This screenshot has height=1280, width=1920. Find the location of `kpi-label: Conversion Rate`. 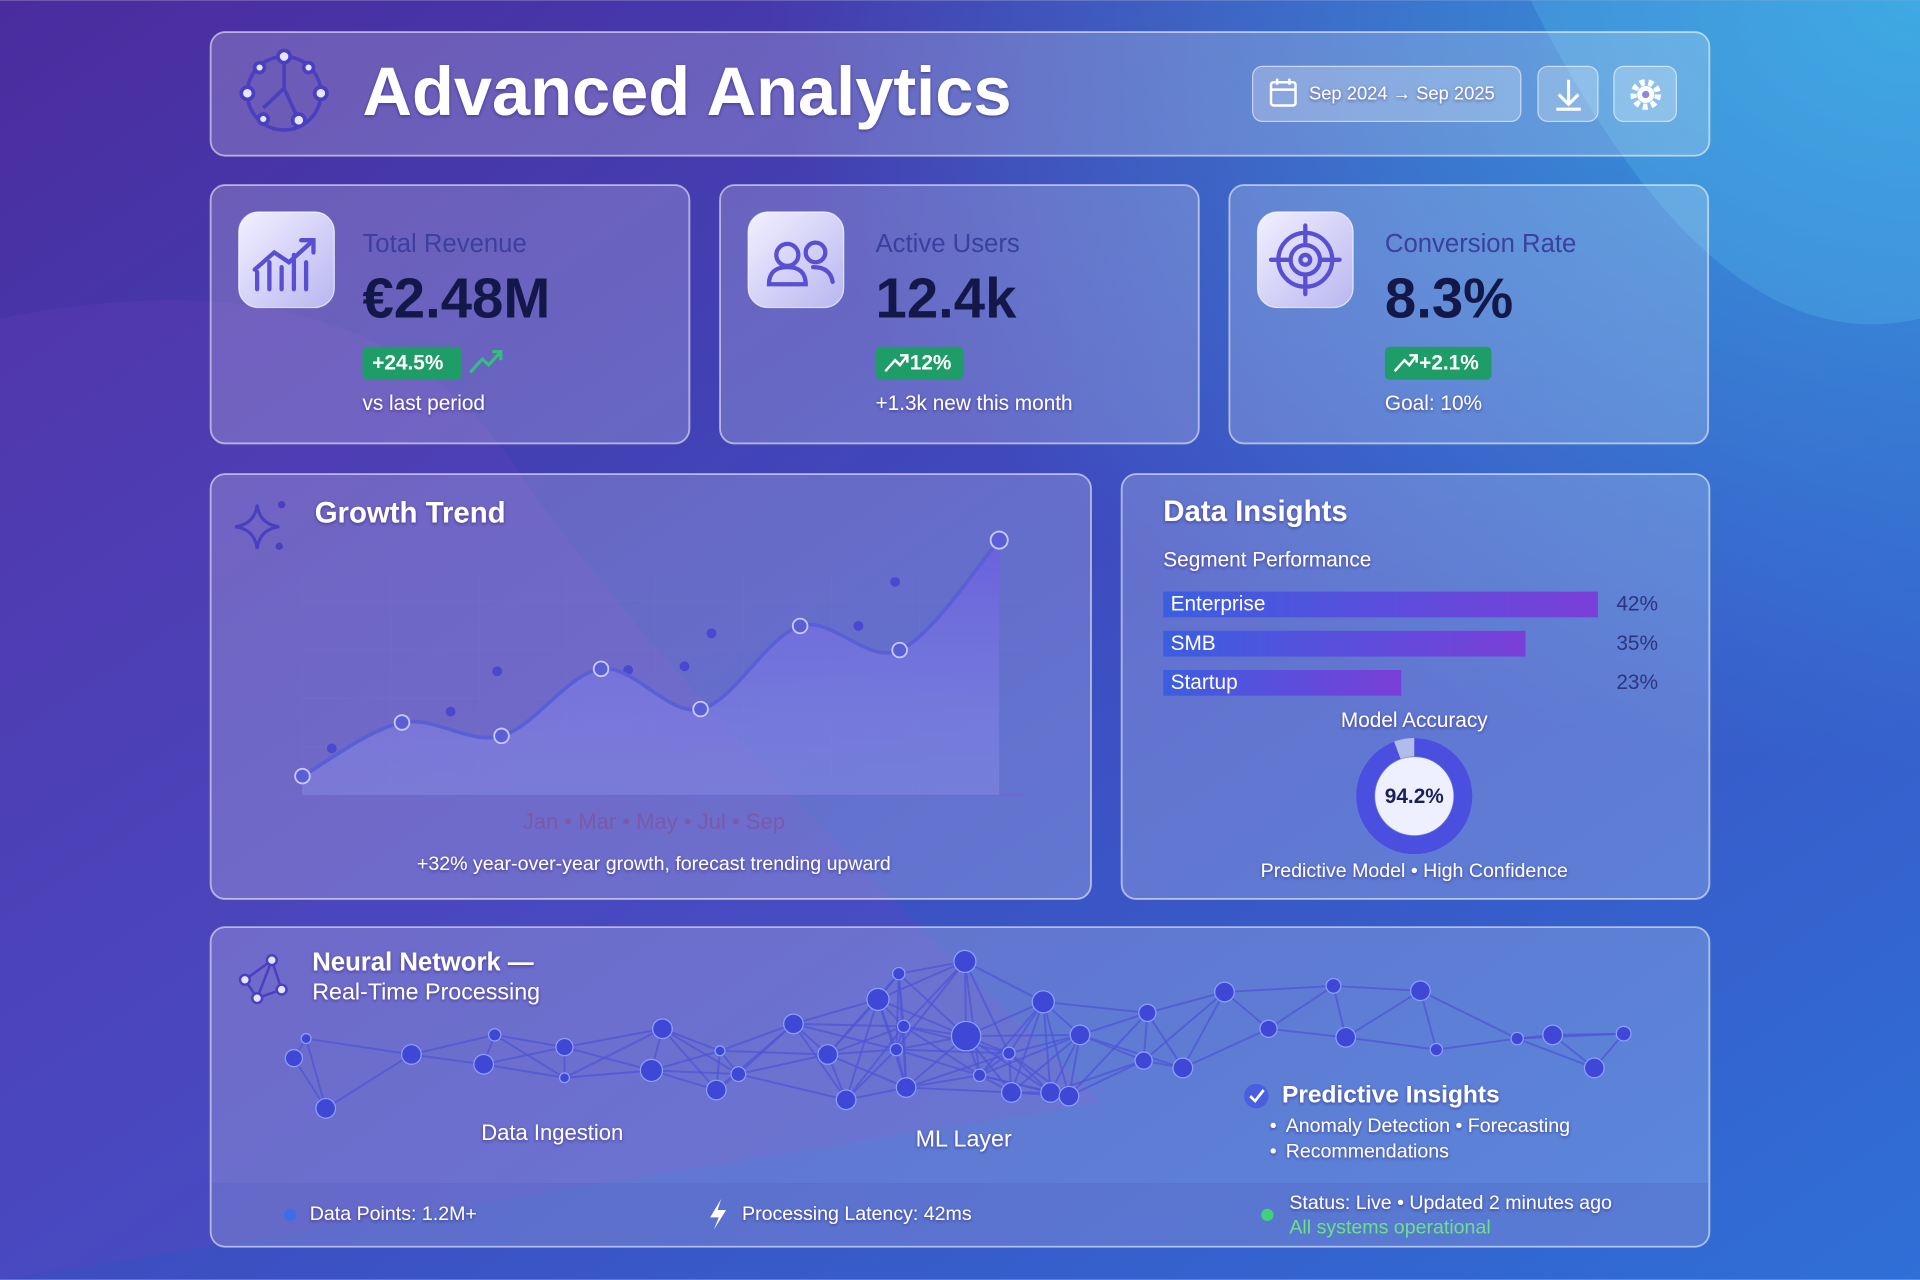

kpi-label: Conversion Rate is located at coordinates (1480, 244).